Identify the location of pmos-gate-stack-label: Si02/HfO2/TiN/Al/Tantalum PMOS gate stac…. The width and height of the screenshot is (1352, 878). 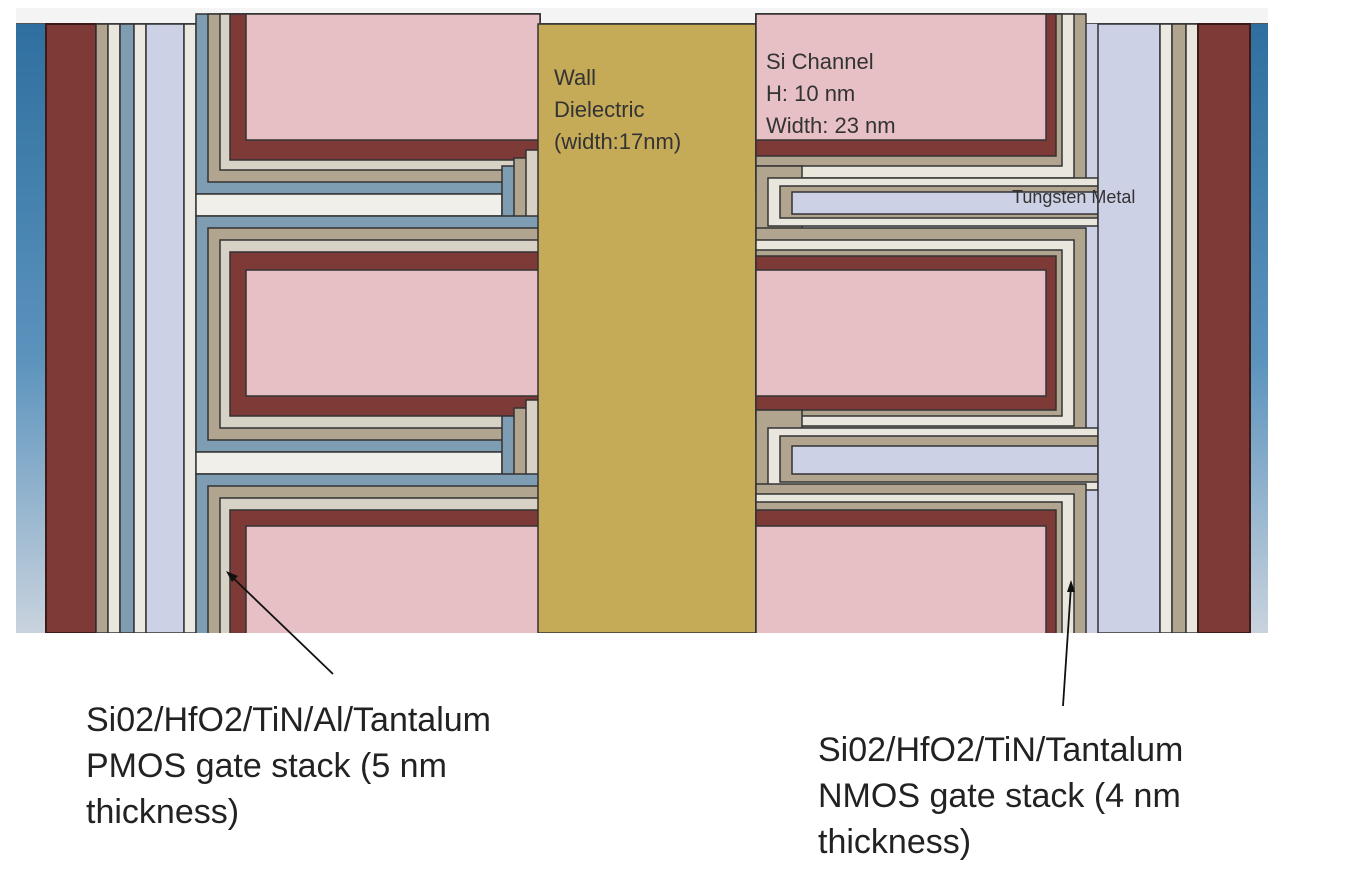
(288, 766).